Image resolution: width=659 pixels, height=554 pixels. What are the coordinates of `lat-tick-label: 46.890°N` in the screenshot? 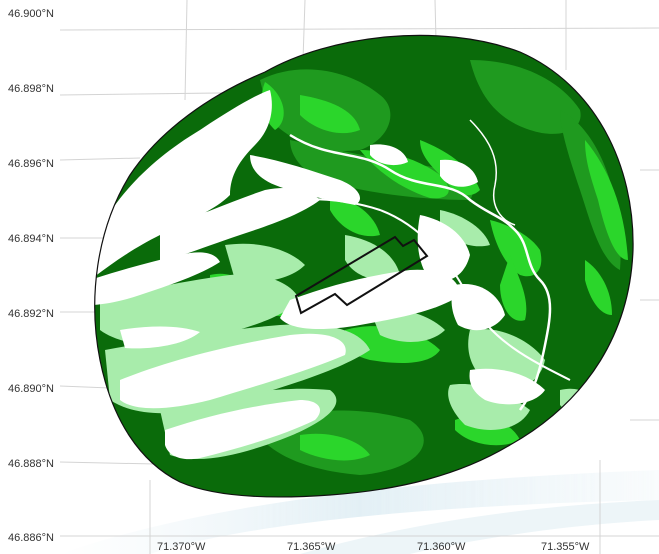 It's located at (31, 389).